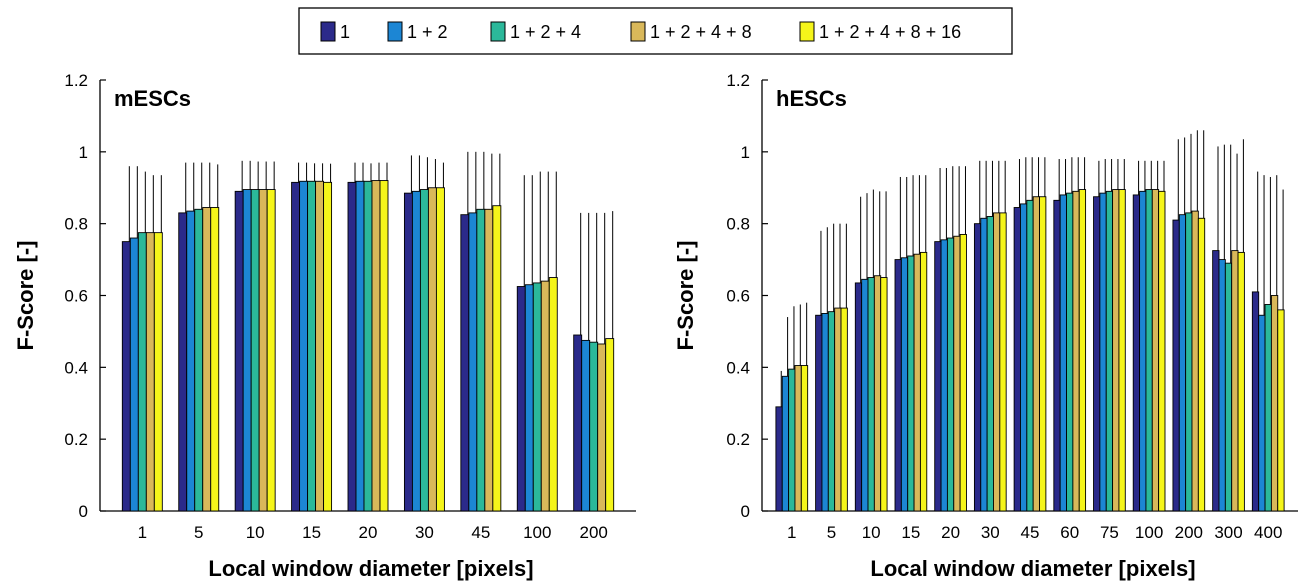 This screenshot has height=583, width=1311. What do you see at coordinates (83, 511) in the screenshot?
I see `y-tick-label: 0` at bounding box center [83, 511].